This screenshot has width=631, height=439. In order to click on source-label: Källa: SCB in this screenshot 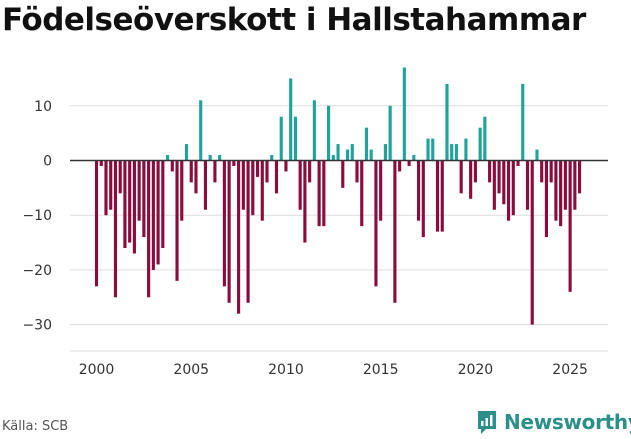, I will do `click(35, 426)`.